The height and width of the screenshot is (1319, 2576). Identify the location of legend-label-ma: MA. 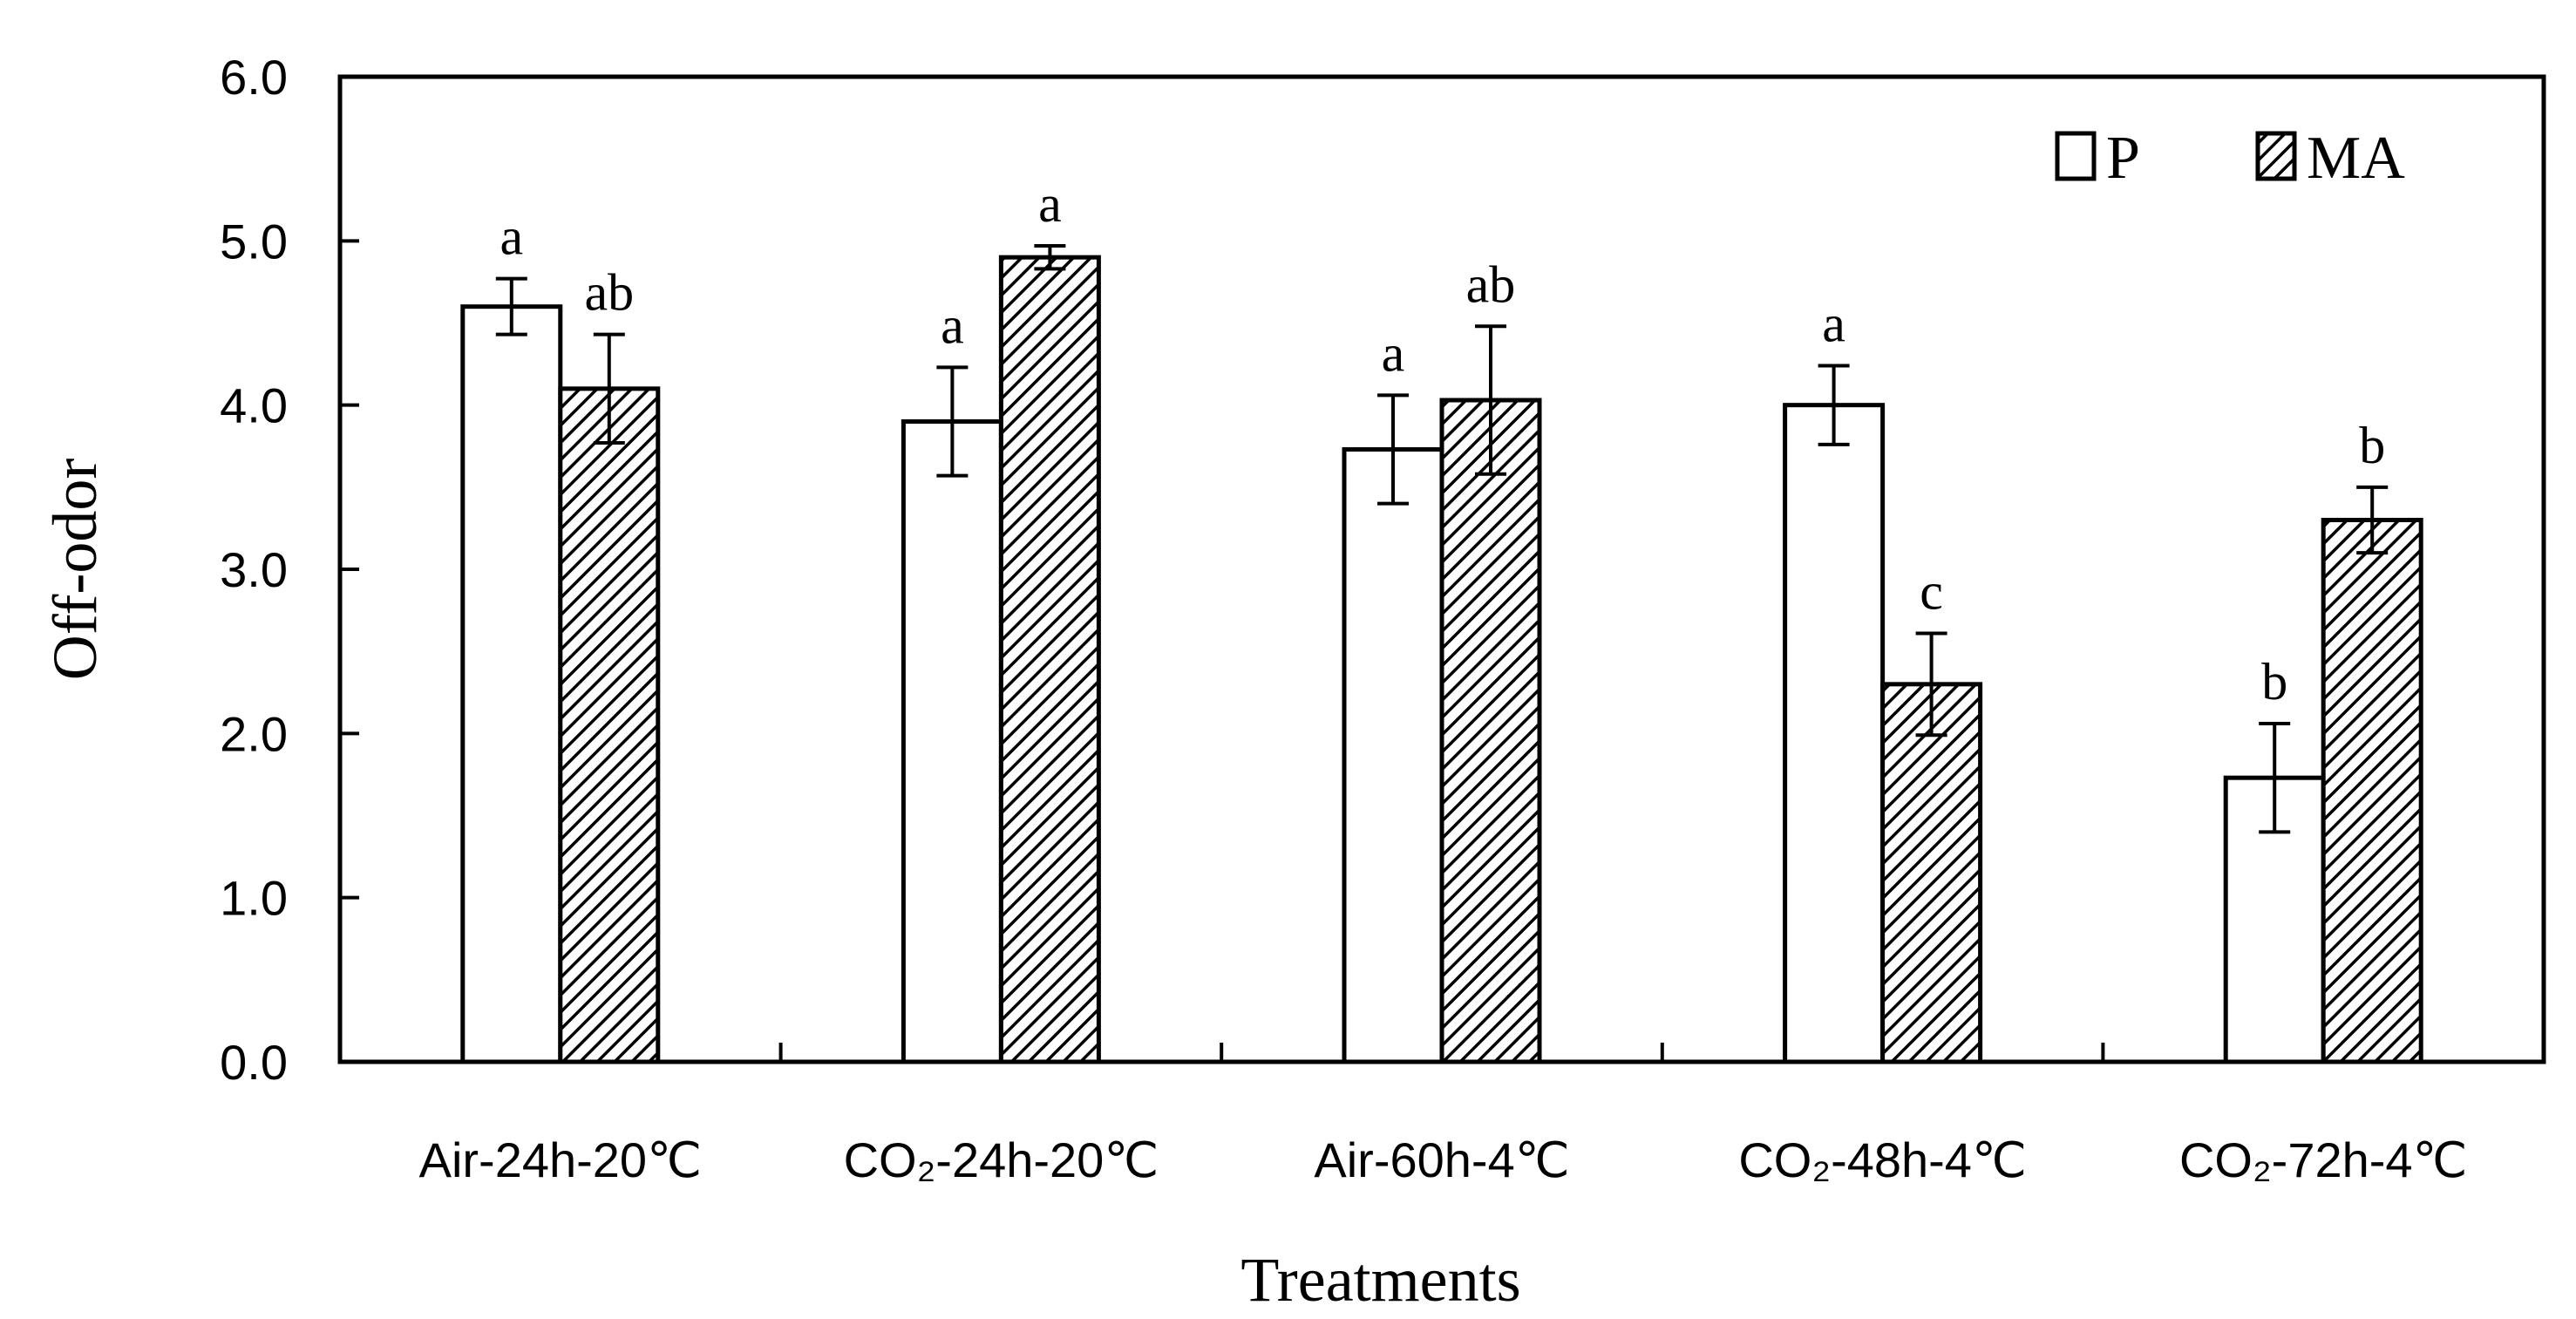
(2356, 159).